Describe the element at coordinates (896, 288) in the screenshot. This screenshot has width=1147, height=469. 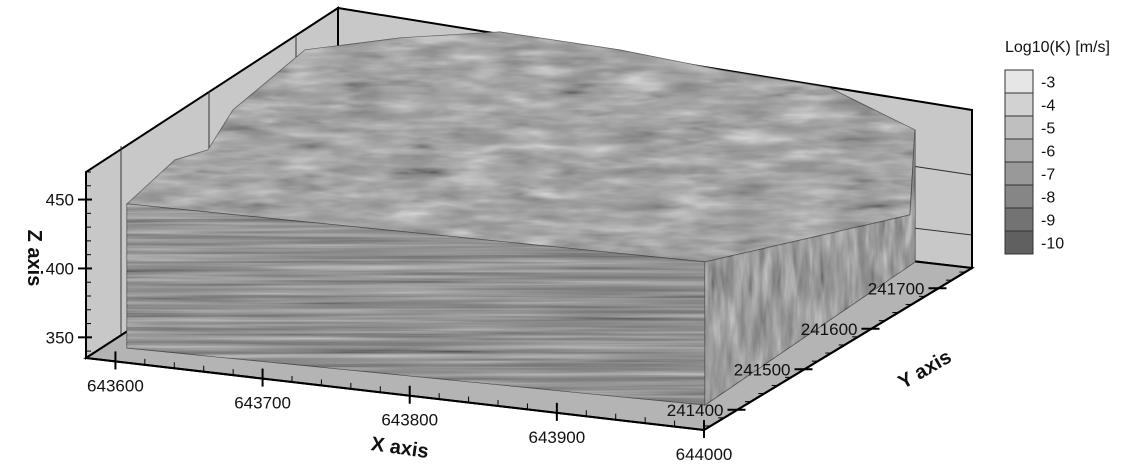
I see `y-tick-label: 241700` at that location.